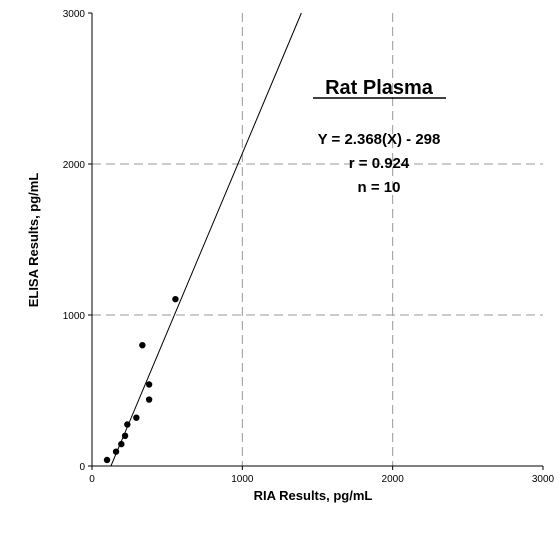 The width and height of the screenshot is (559, 535). Describe the element at coordinates (92, 479) in the screenshot. I see `x-tick-label: 0` at that location.